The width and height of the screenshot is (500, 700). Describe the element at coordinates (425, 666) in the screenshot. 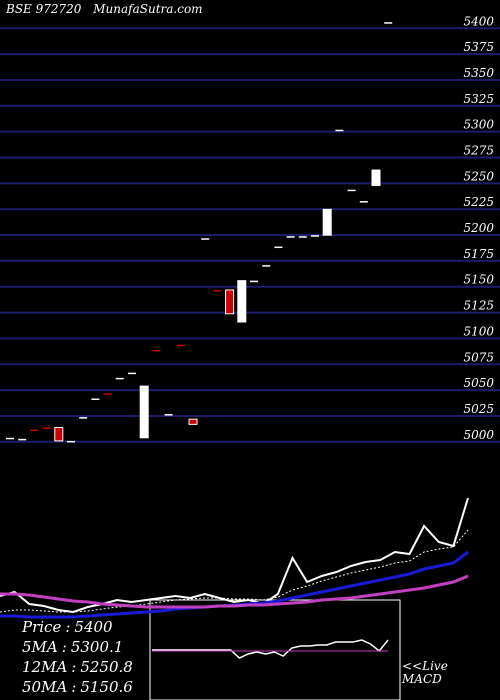

I see `live-label: <<Live` at that location.